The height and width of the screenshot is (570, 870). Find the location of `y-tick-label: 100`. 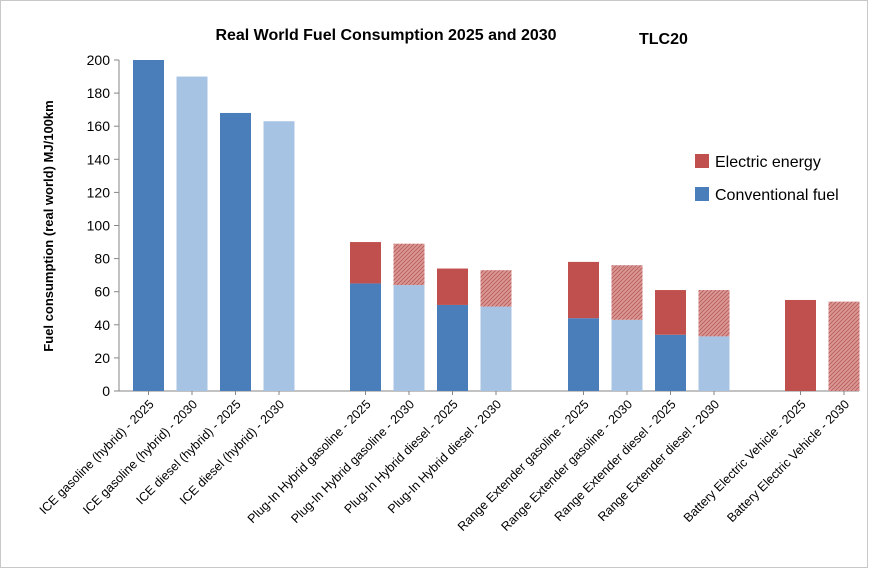

y-tick-label: 100 is located at coordinates (99, 226).